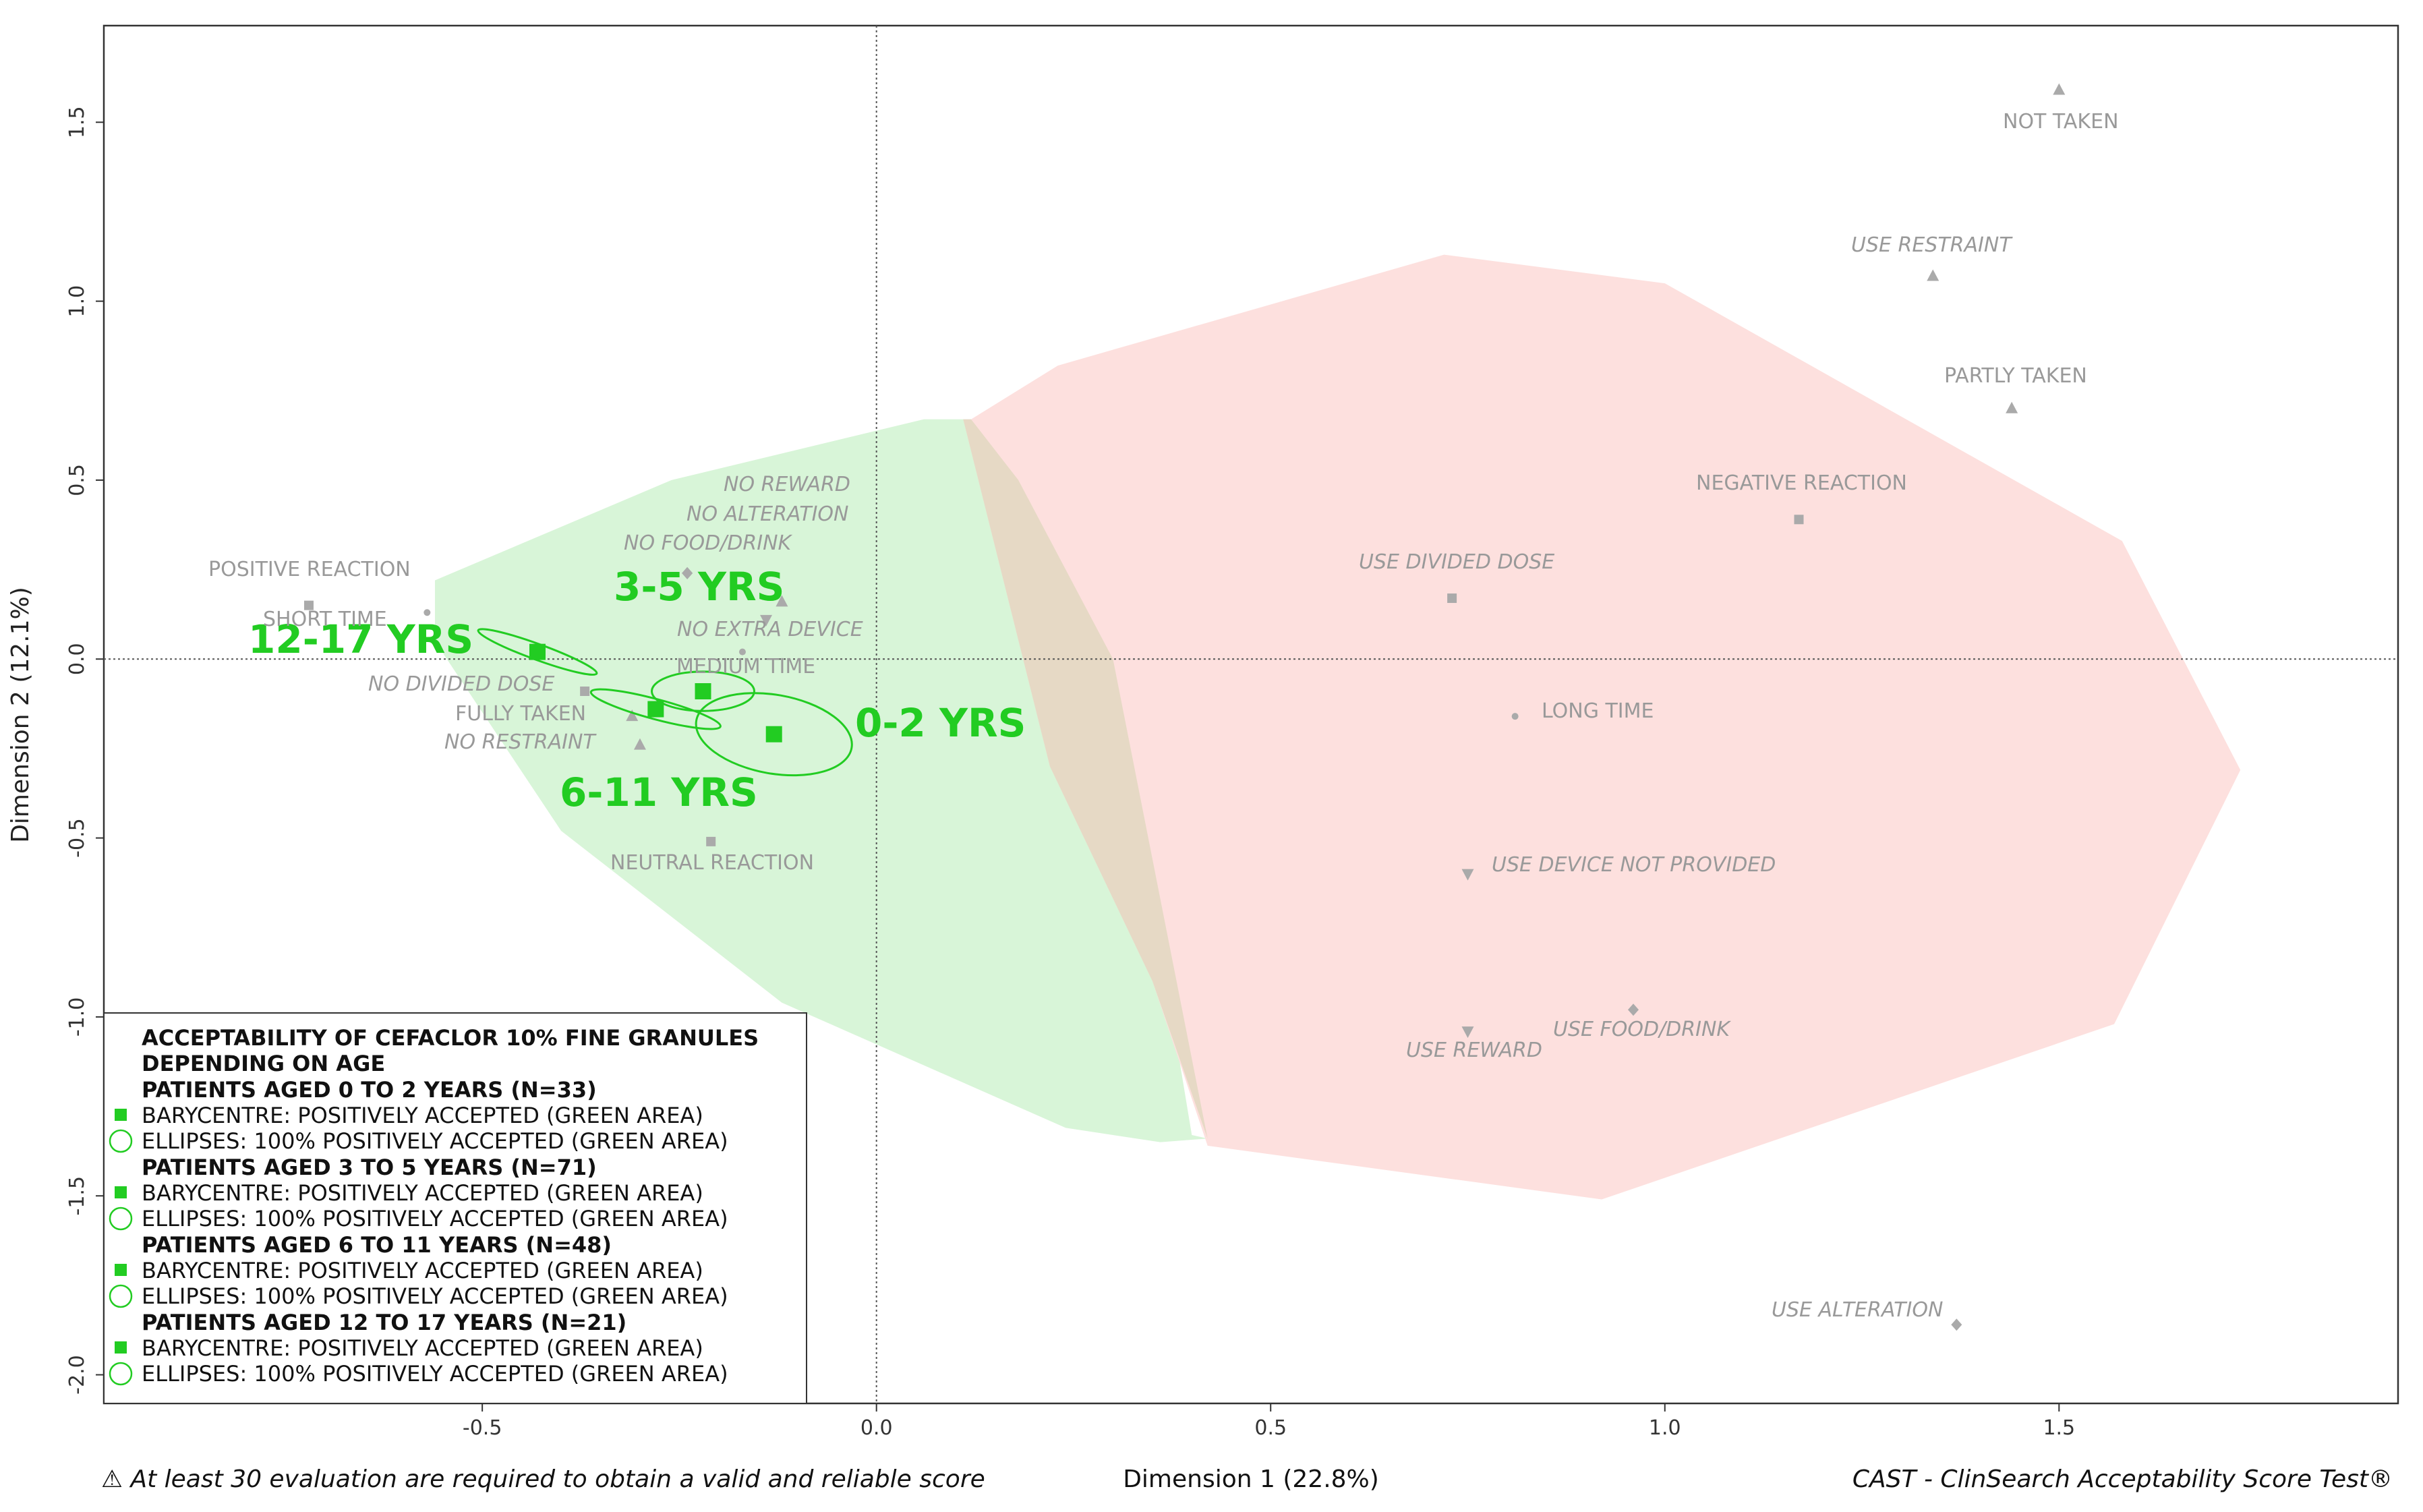 The height and width of the screenshot is (1512, 2423). I want to click on label-use-restraint: USE RESTRAINT, so click(1932, 245).